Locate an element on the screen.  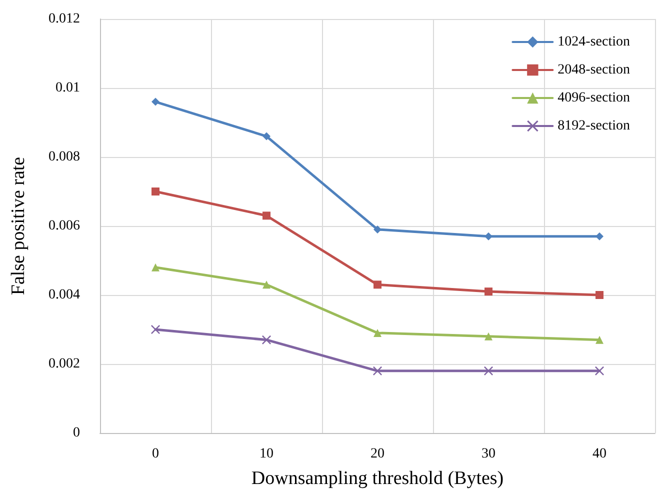
y-axis-title: False positive rate is located at coordinates (18, 226).